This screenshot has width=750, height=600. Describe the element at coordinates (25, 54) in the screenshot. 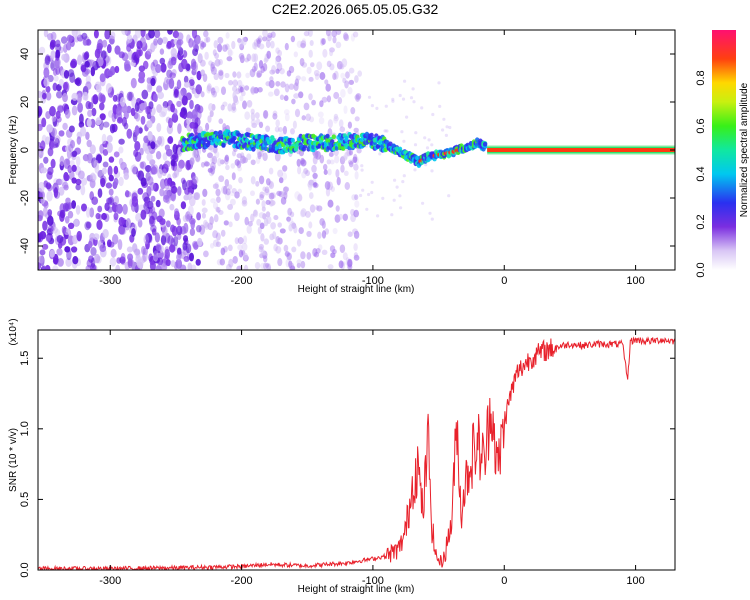

I see `y-tick-label: 40` at that location.